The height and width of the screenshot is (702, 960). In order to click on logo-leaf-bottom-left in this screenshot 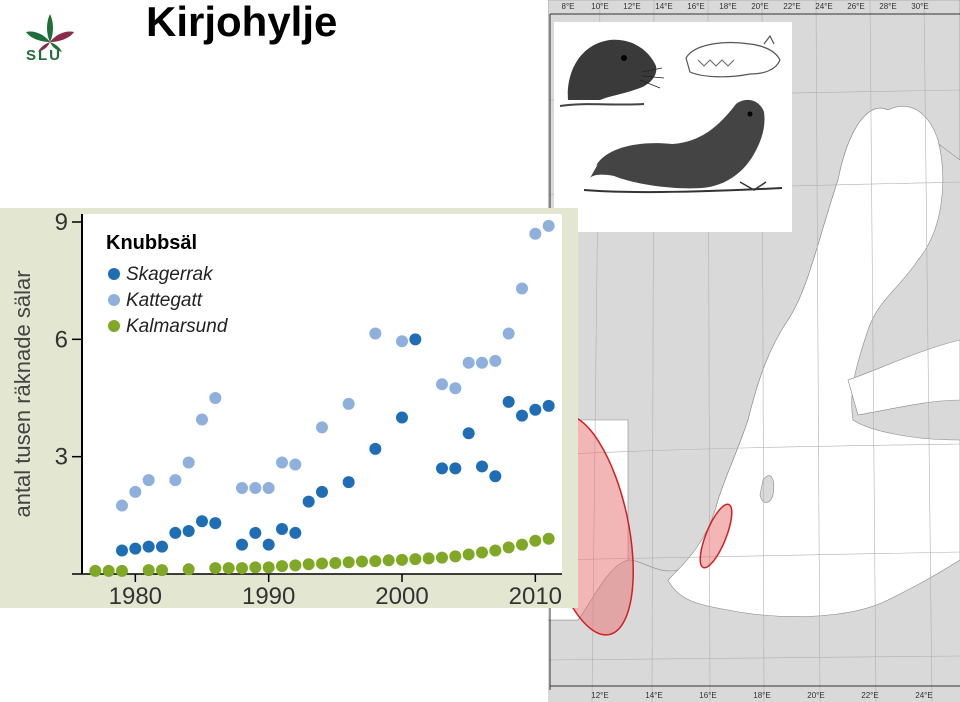, I will do `click(44, 47)`.